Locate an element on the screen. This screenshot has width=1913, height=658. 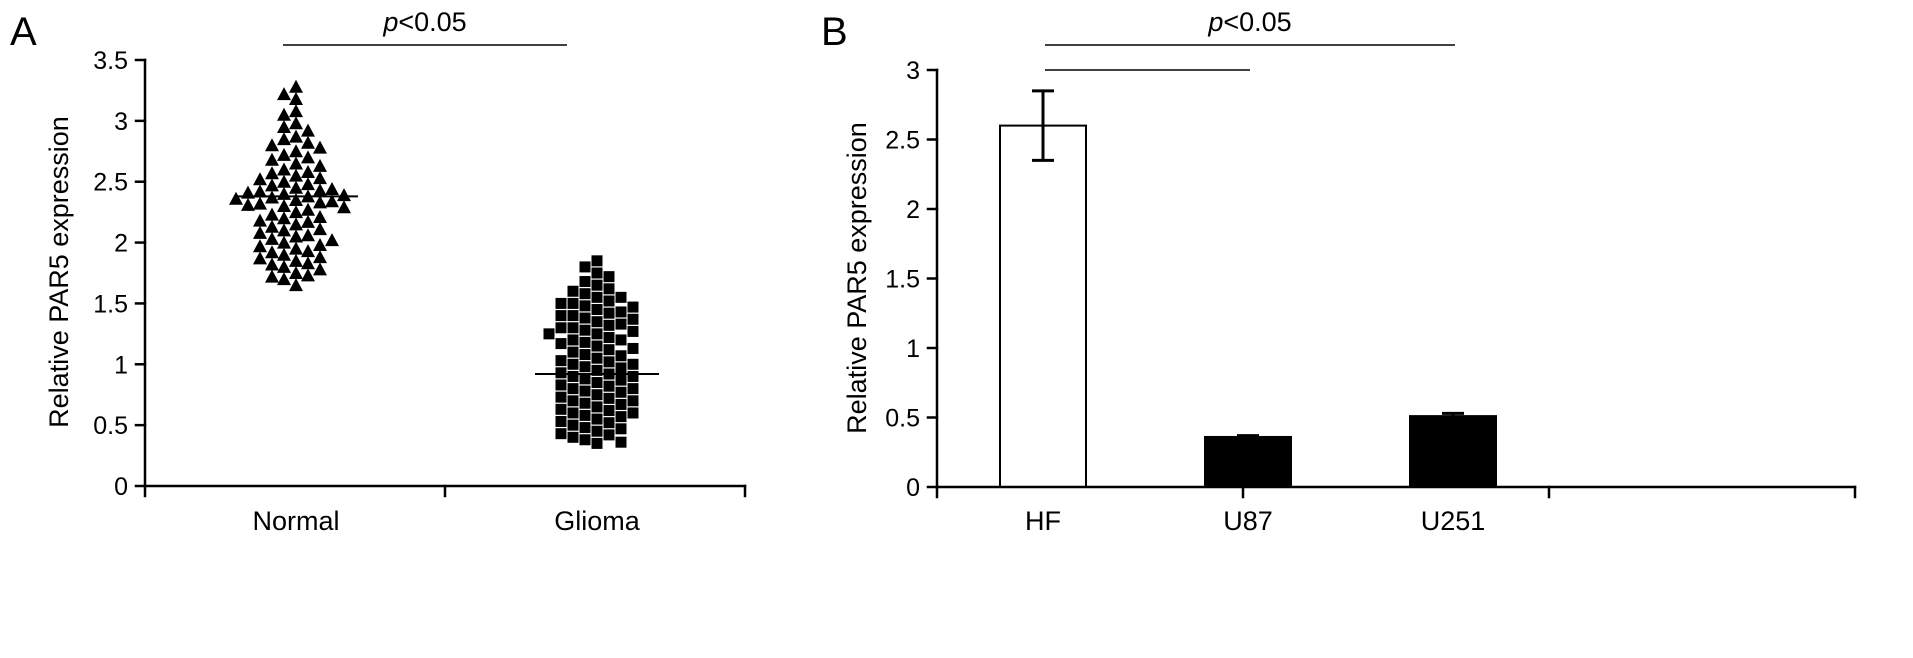
bar is located at coordinates (1043, 306).